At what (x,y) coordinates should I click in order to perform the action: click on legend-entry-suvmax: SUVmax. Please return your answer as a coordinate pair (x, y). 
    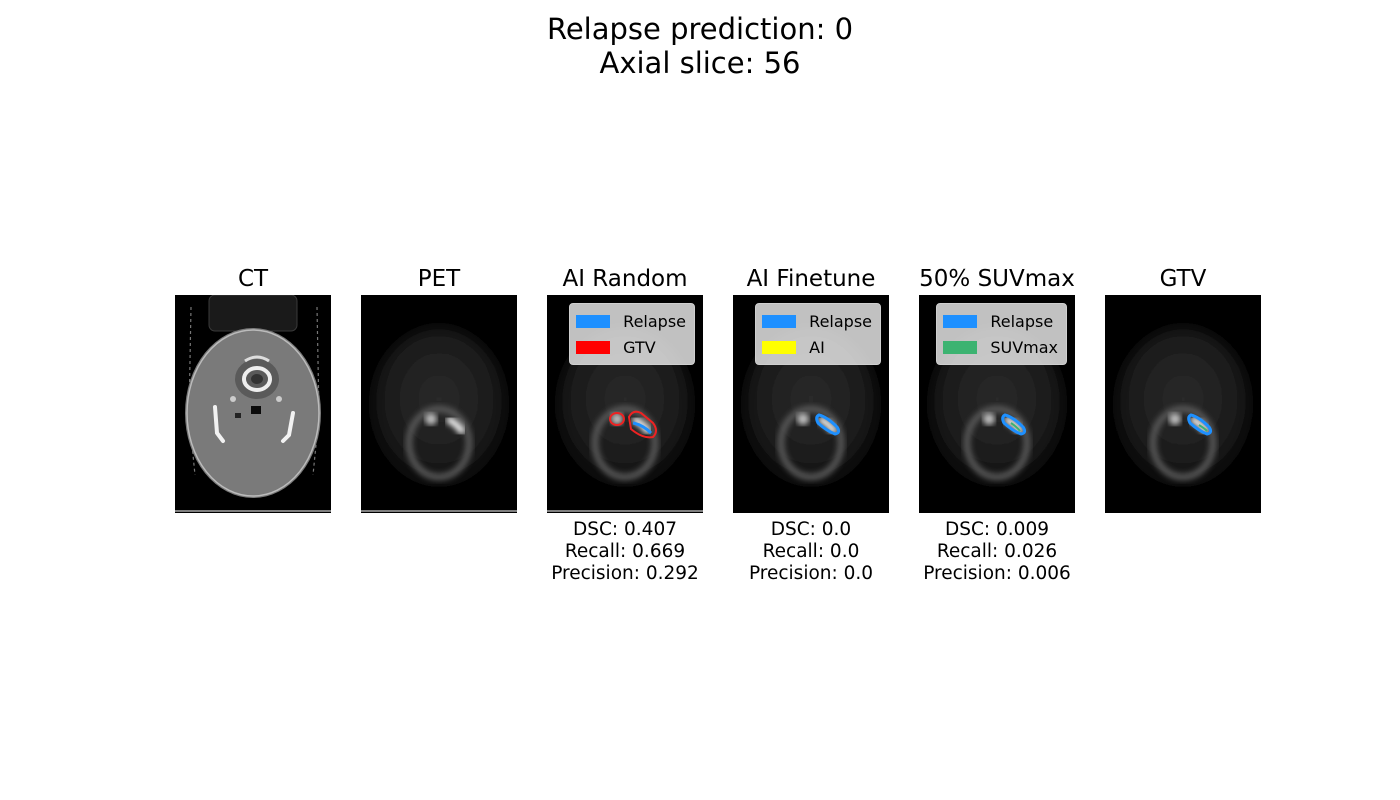
    Looking at the image, I should click on (1000, 347).